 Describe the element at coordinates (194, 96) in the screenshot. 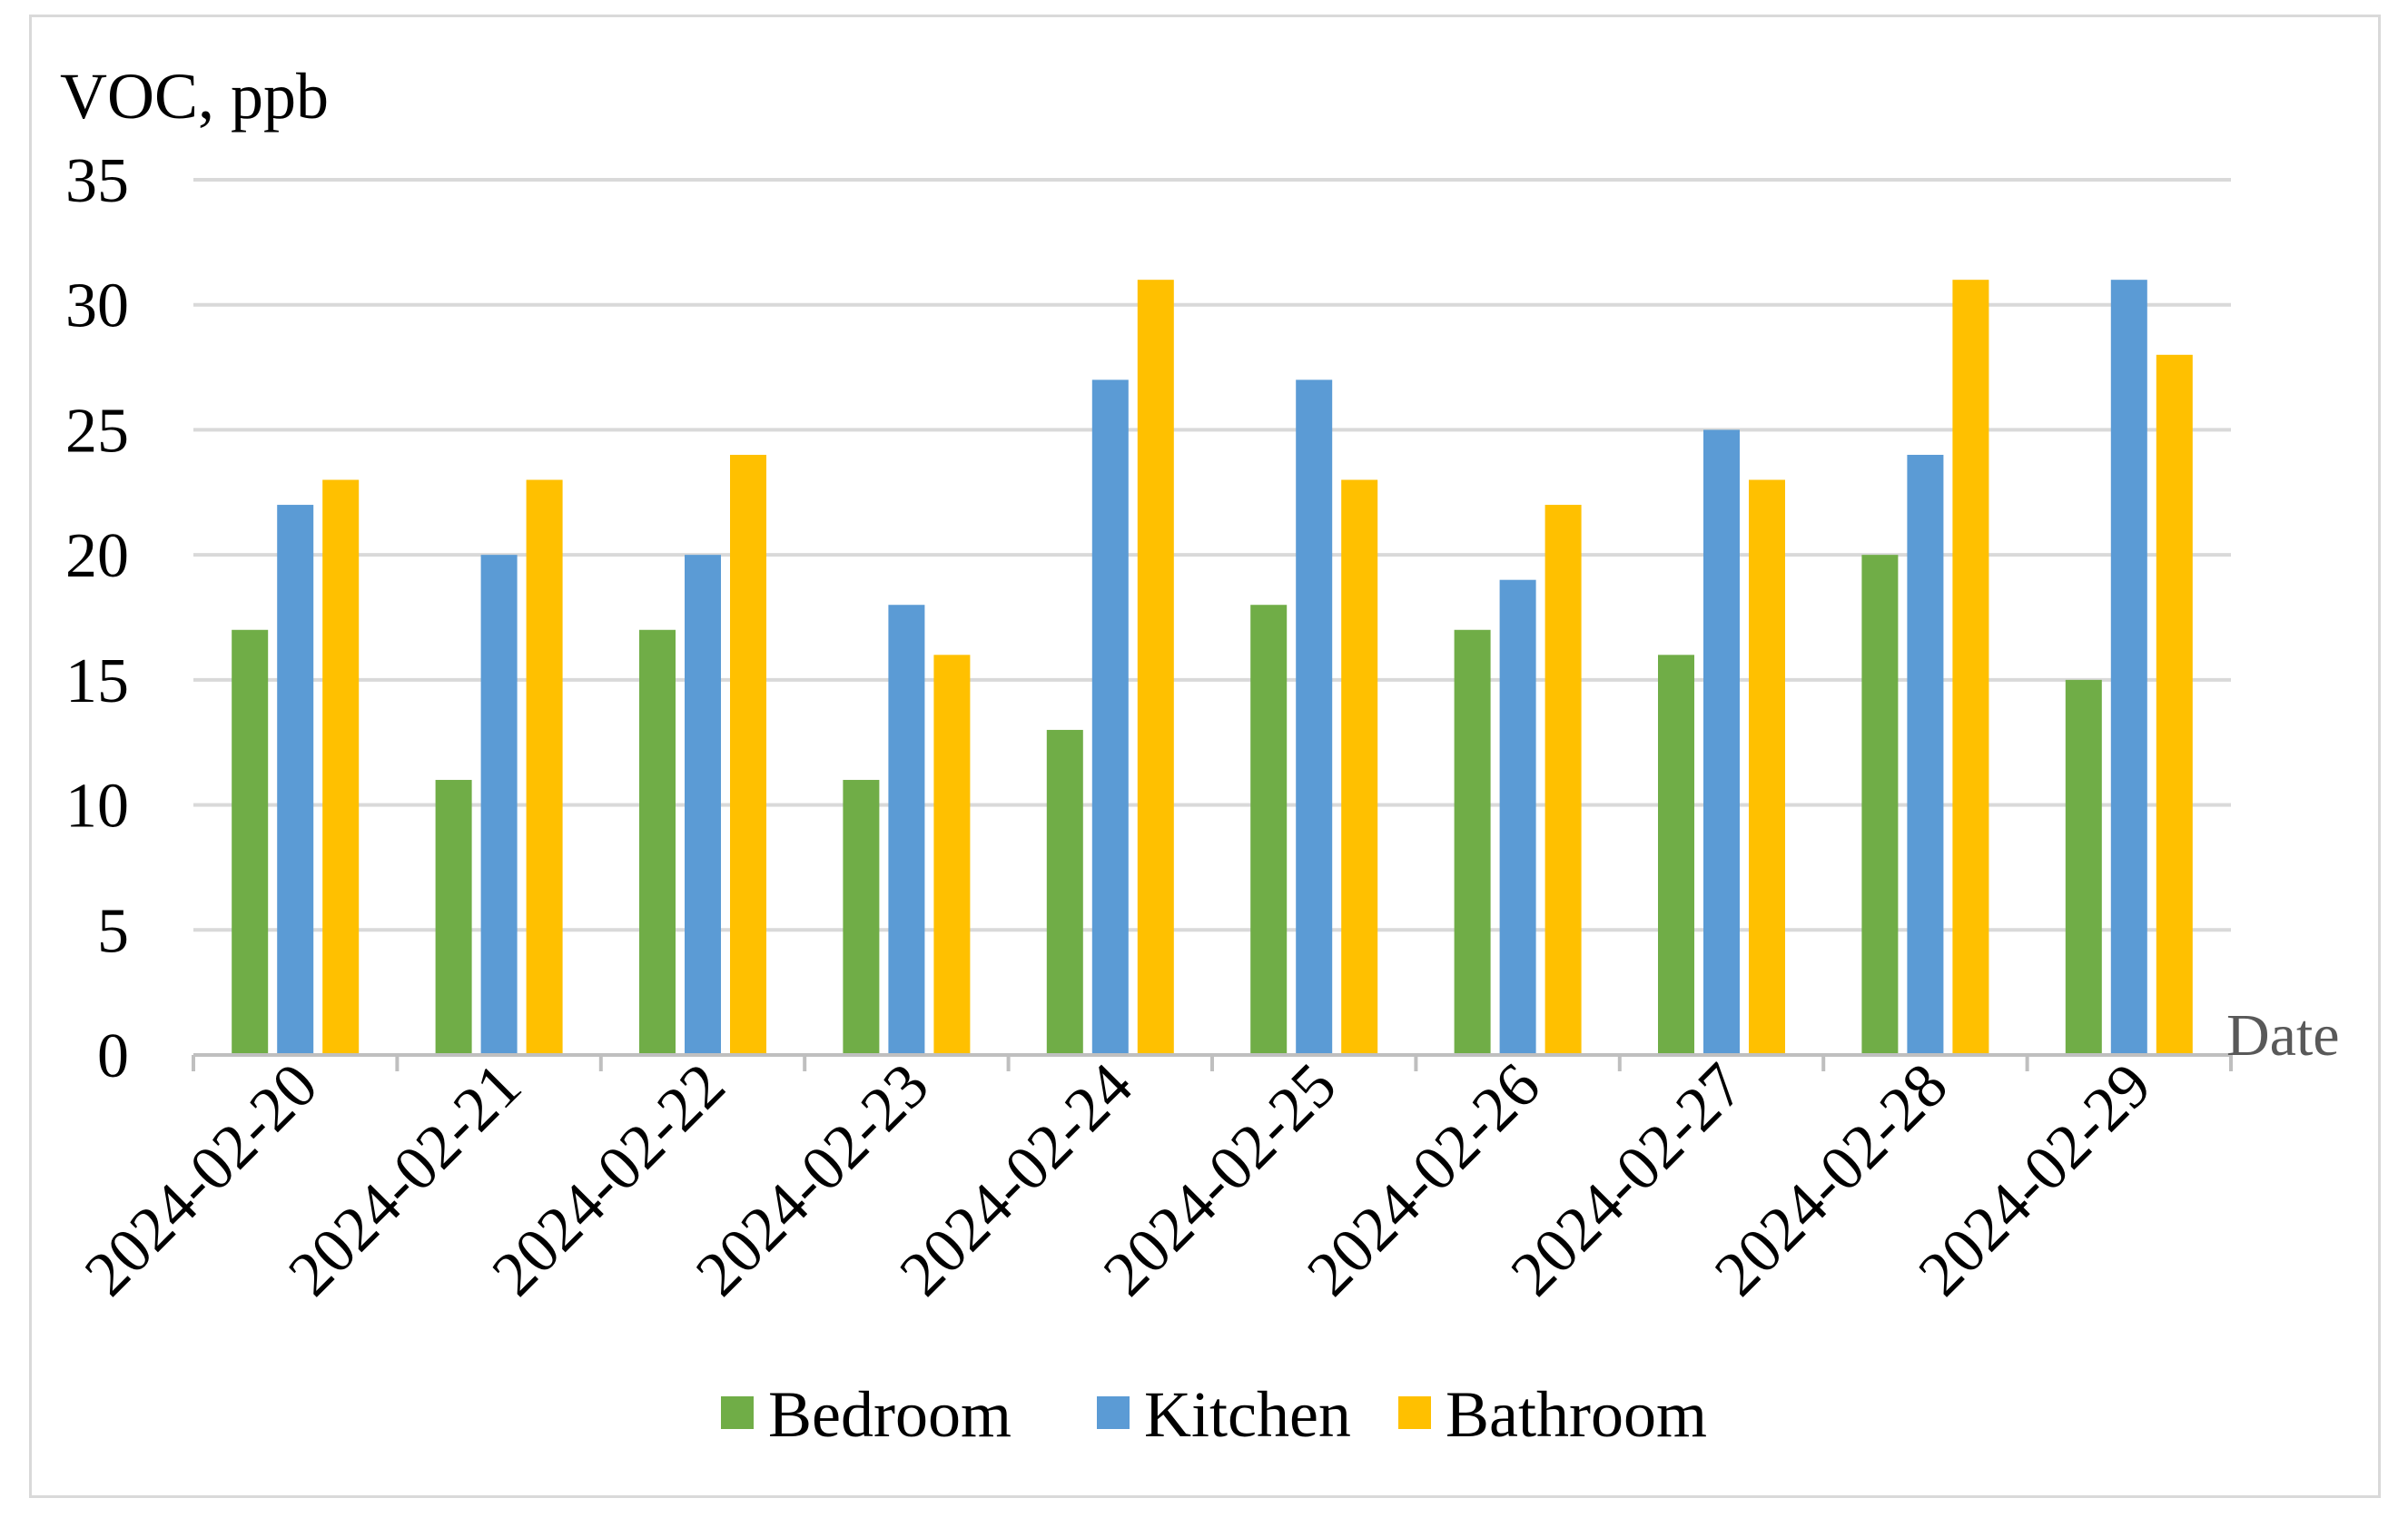

I see `y-axis-label: VOC, ppb` at that location.